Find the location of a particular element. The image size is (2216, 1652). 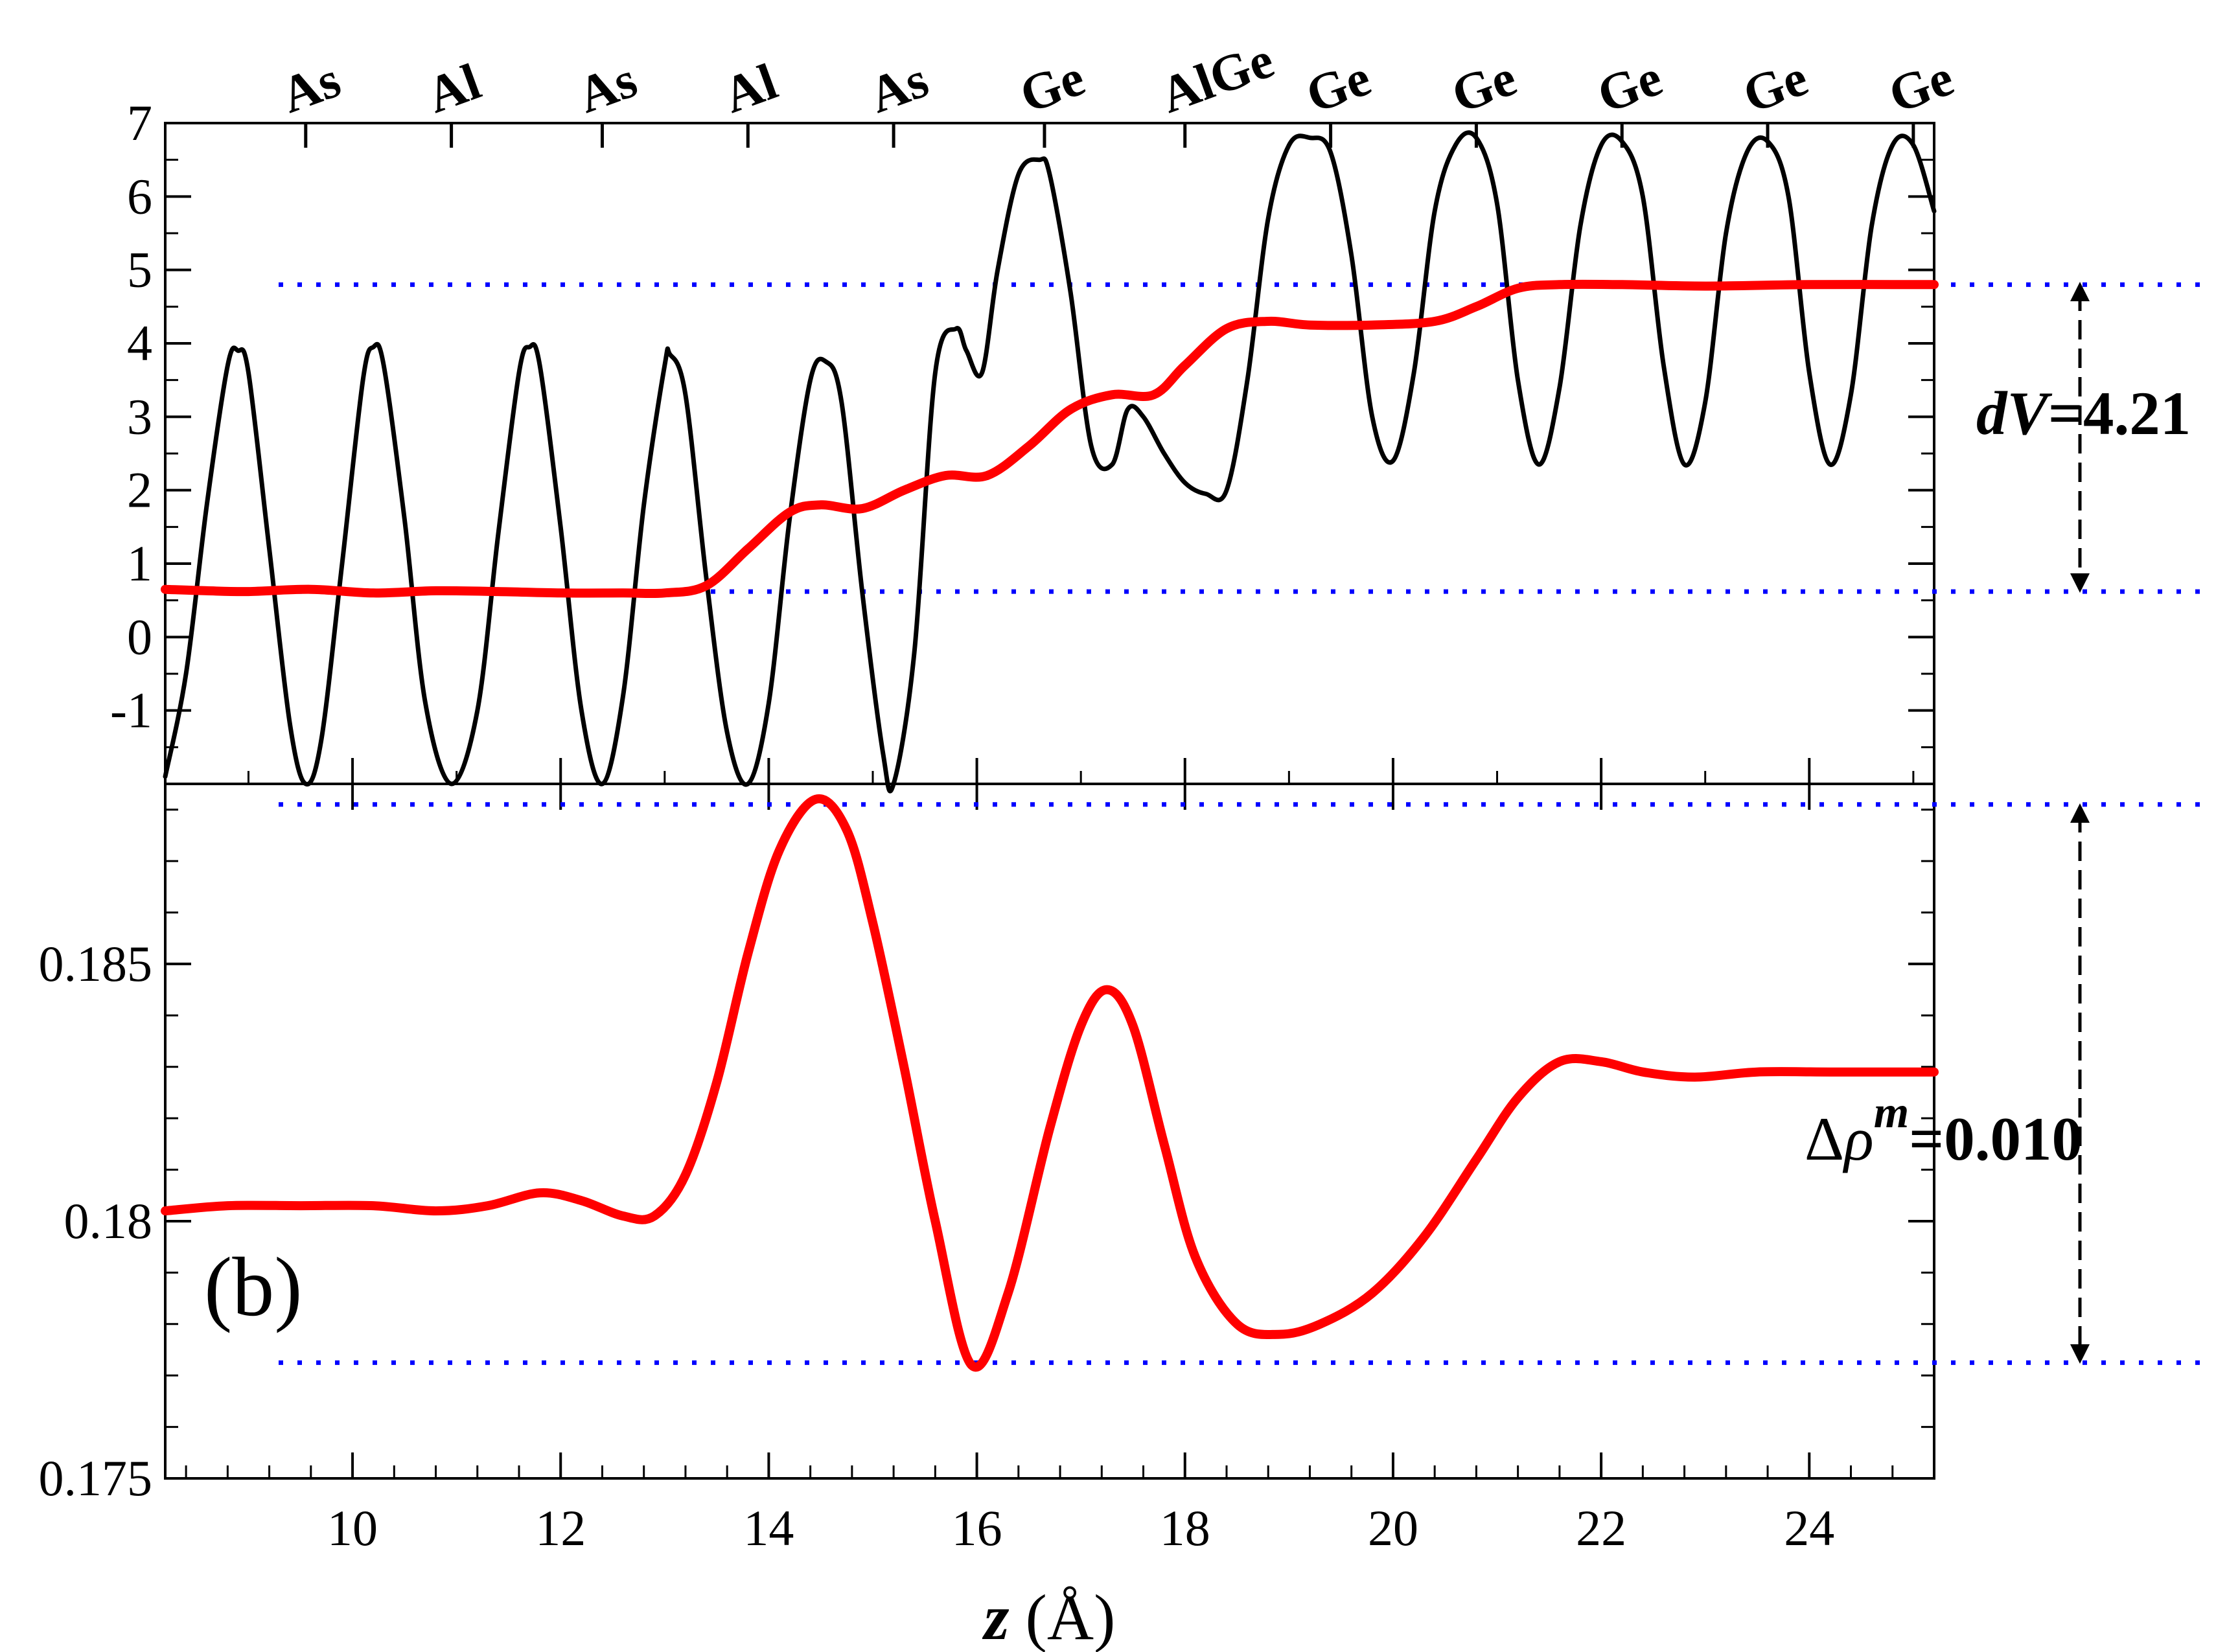

top-y-tick-label: -1 is located at coordinates (131, 710).